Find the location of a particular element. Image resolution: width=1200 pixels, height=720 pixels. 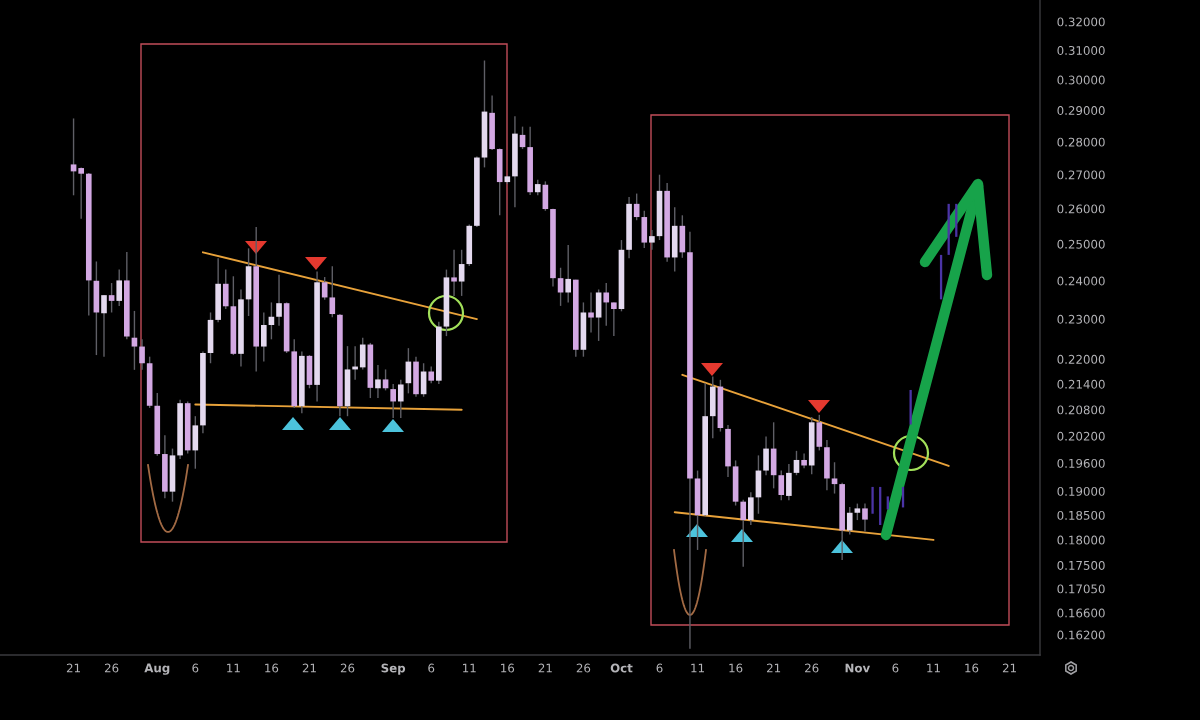

y-tick-label: 0.20200 is located at coordinates (1081, 436).